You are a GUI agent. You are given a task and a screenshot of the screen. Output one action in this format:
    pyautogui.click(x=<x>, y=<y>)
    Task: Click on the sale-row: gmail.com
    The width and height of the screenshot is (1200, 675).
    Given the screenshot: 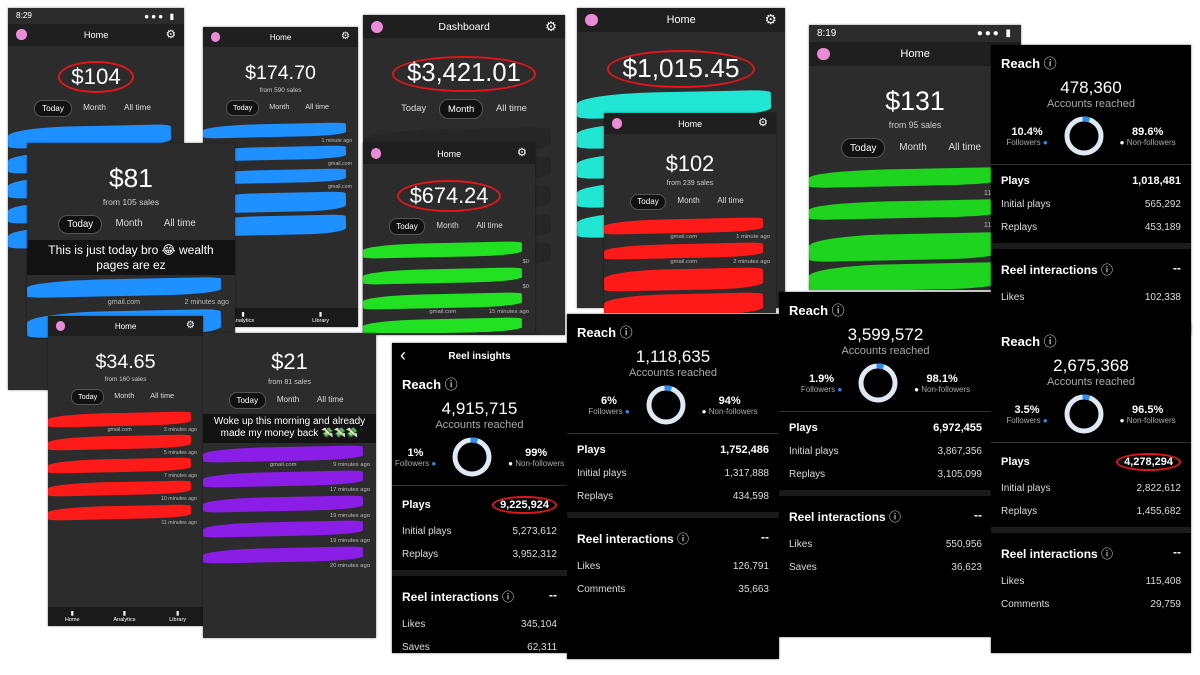 What is the action you would take?
    pyautogui.click(x=280, y=179)
    